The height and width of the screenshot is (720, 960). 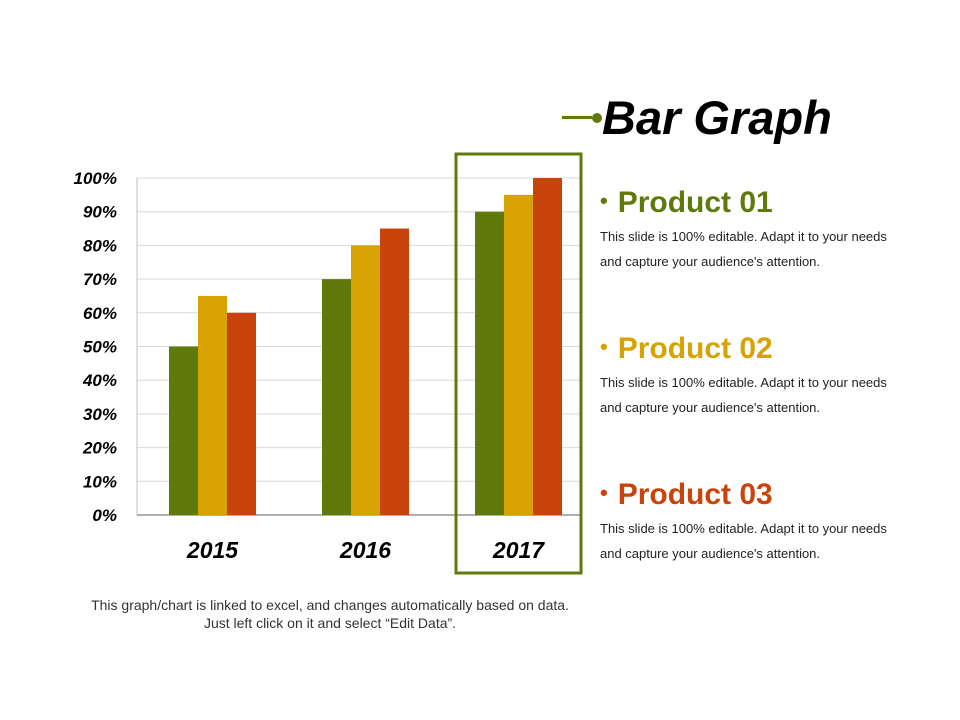 What do you see at coordinates (212, 550) in the screenshot?
I see `x-tick-label: 2015` at bounding box center [212, 550].